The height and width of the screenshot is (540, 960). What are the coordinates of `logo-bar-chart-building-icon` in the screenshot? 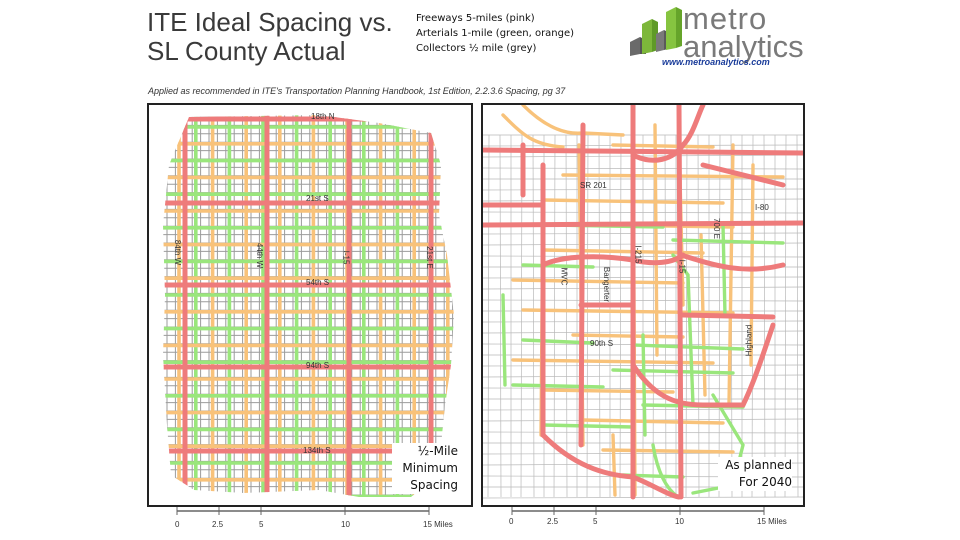 It's located at (656, 31).